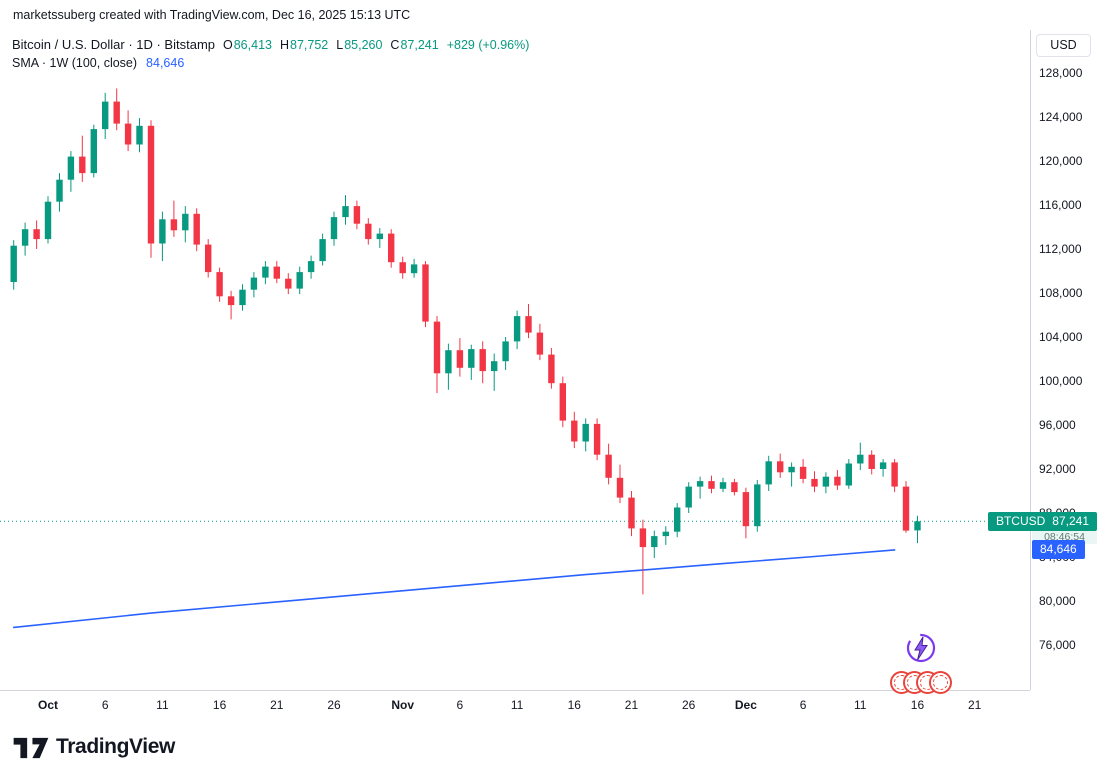  Describe the element at coordinates (454, 589) in the screenshot. I see `sma-line` at that location.